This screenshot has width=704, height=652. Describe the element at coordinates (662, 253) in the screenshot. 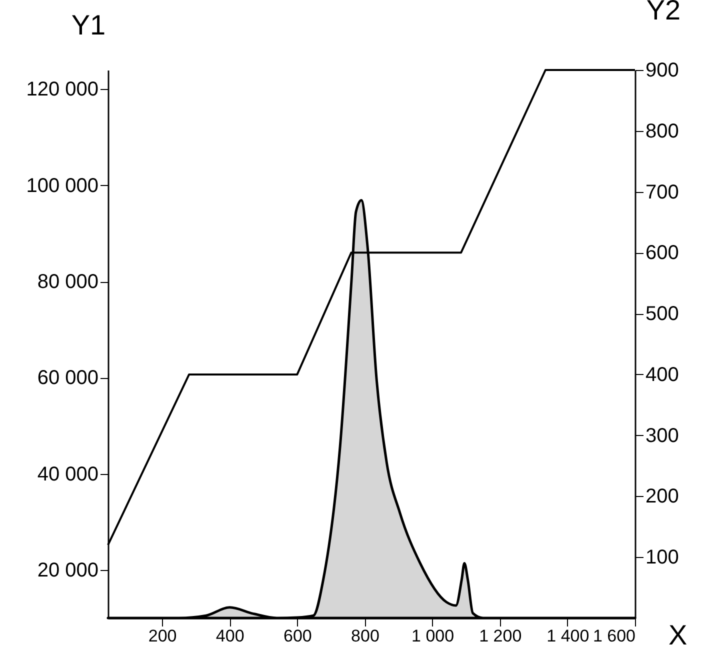

I see `y2-tick-label: 600` at that location.